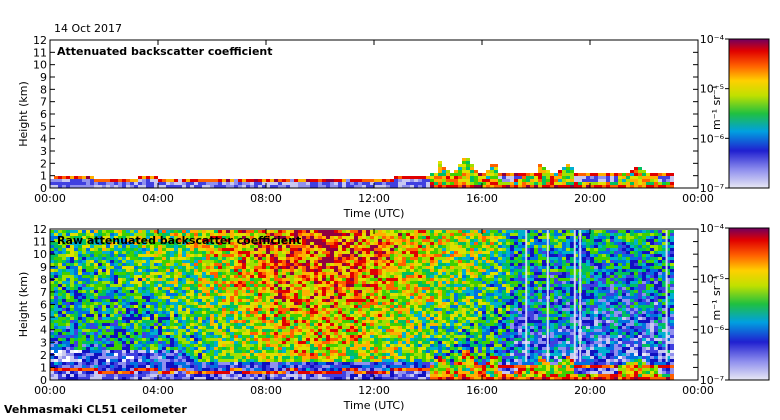 This screenshot has height=420, width=780. I want to click on panel-title: Raw attenuated backscatter coefficient, so click(179, 240).